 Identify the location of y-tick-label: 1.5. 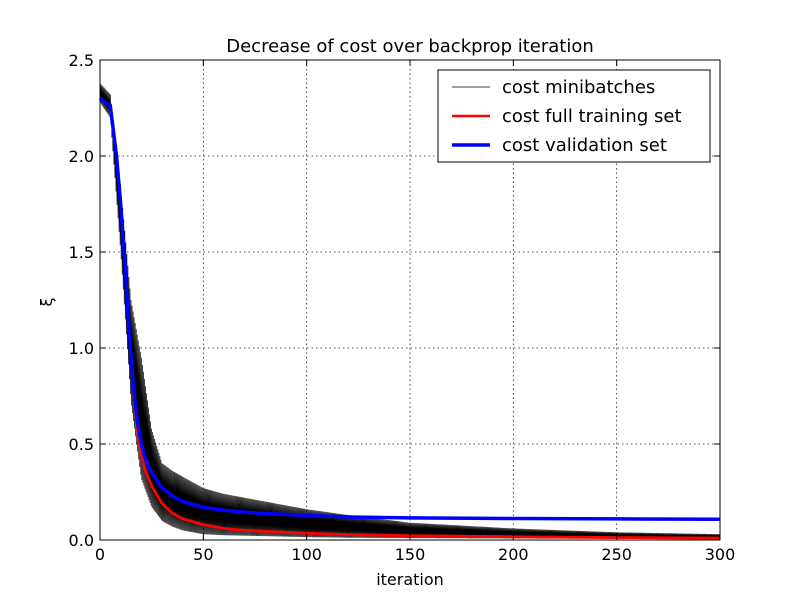
(81, 252).